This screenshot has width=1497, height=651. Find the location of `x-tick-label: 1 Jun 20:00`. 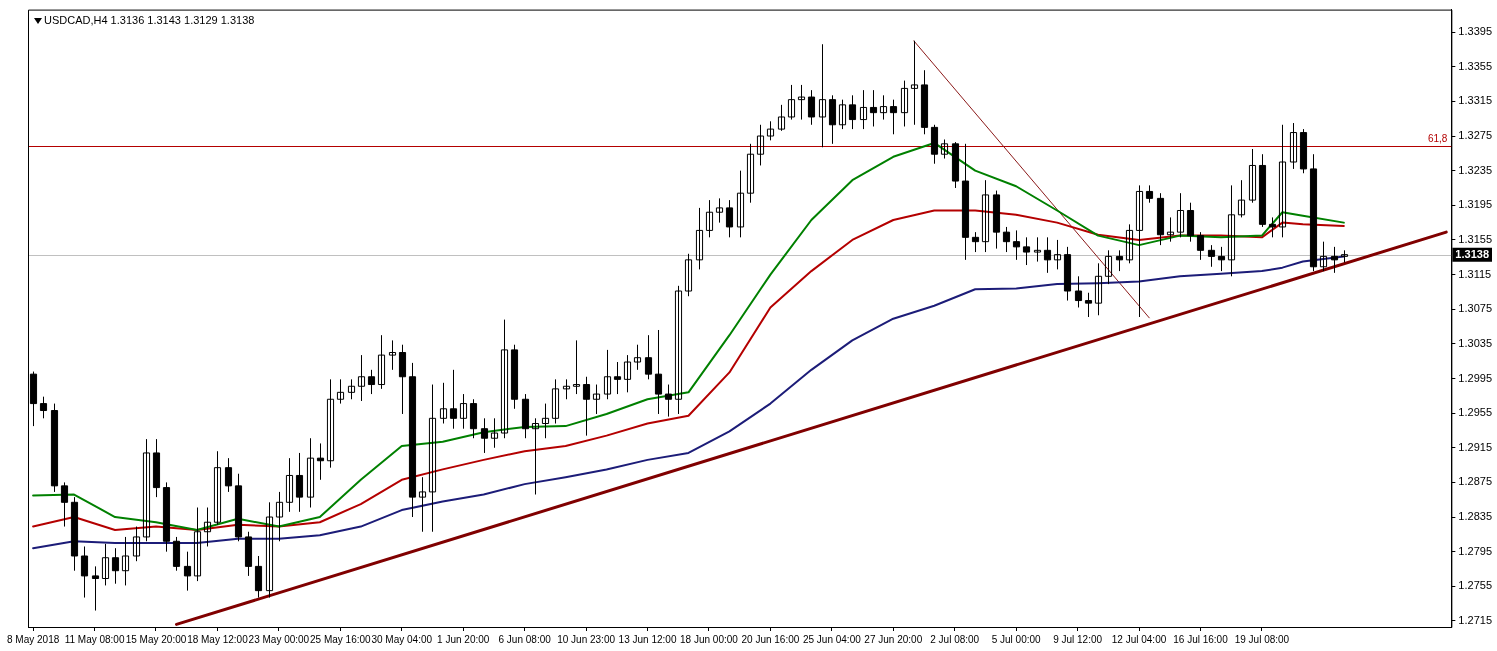

x-tick-label: 1 Jun 20:00 is located at coordinates (463, 639).